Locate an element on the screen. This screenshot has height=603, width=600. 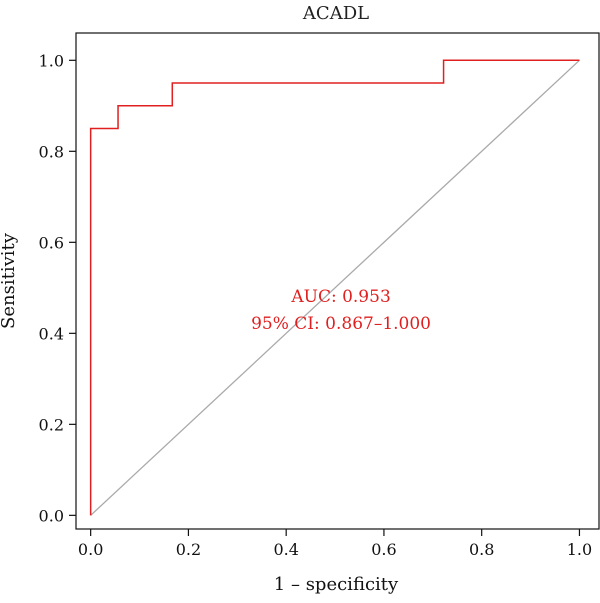
x-tick-label: 0.4 is located at coordinates (285, 549).